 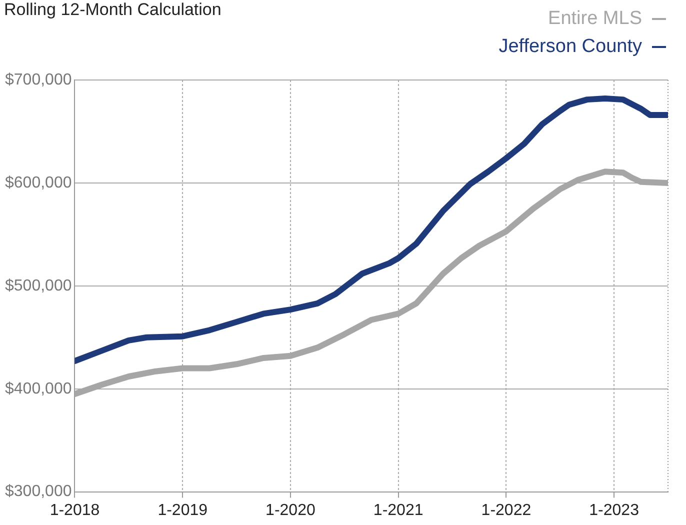 I want to click on chart-title: Rolling 12-Month Calculation, so click(x=113, y=10).